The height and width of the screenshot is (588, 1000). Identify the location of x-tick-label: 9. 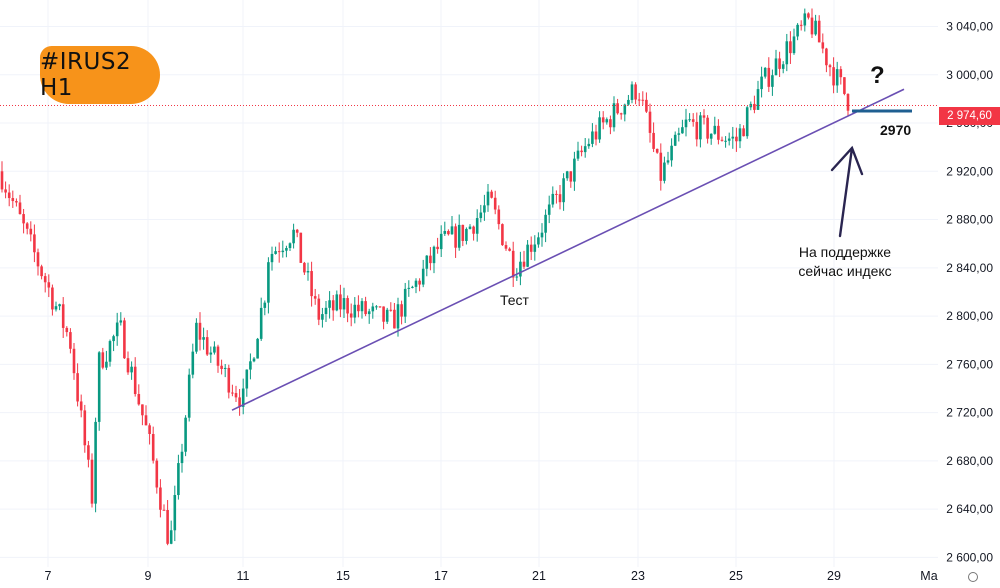
(148, 576).